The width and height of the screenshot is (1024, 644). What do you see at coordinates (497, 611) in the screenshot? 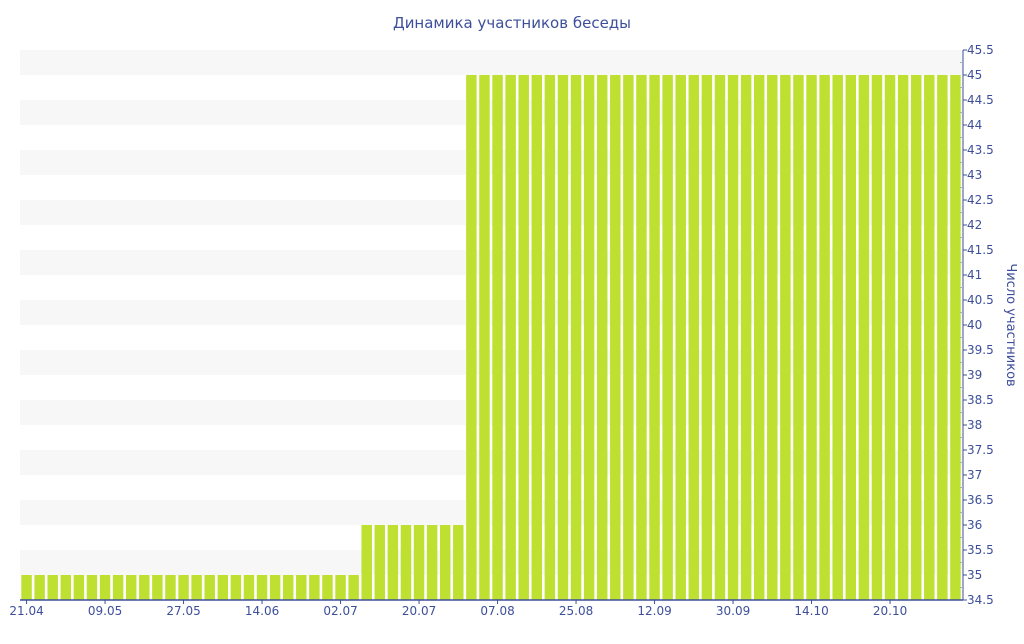
I see `x-tick-label: 07.08` at bounding box center [497, 611].